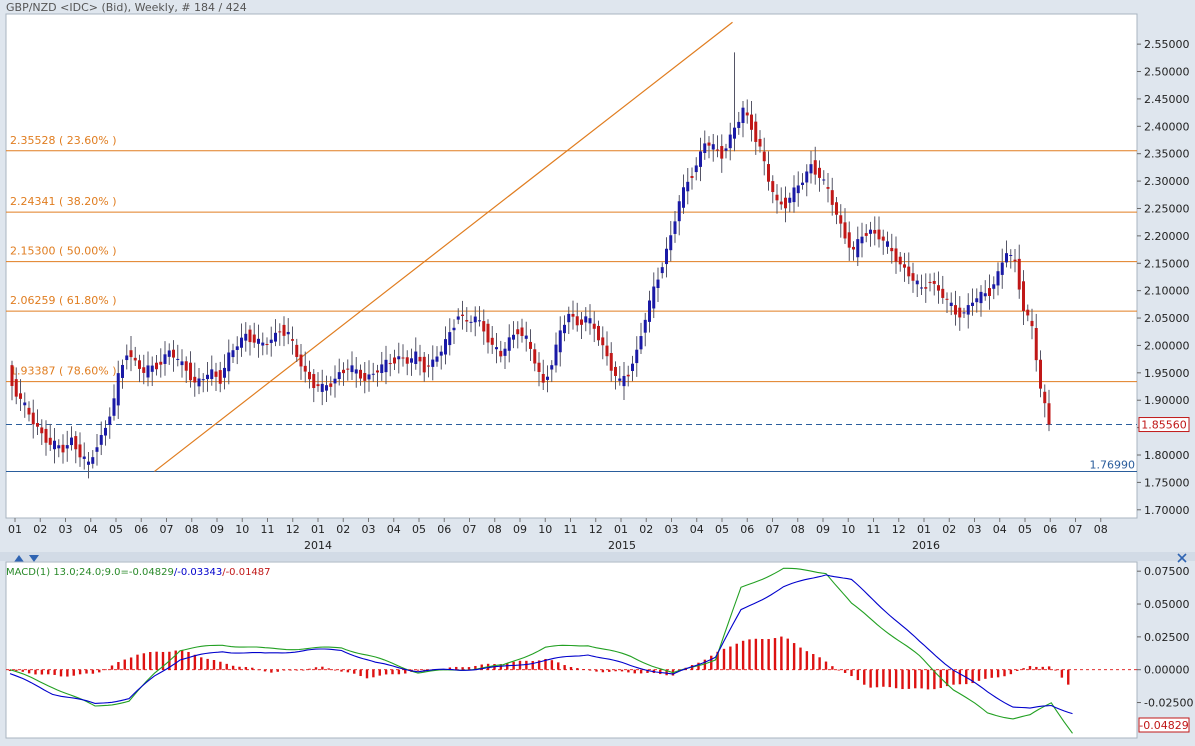 This screenshot has height=746, width=1195. What do you see at coordinates (1164, 425) in the screenshot?
I see `last-price-marker: 1.85560` at bounding box center [1164, 425].